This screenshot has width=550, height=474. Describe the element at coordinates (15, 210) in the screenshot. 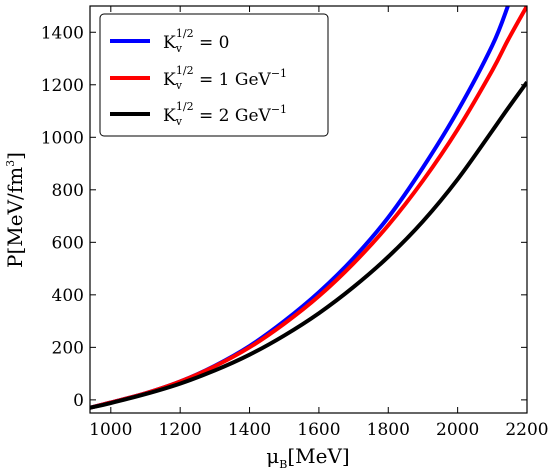

I see `y-axis-label: P[MeV/fm3]` at that location.